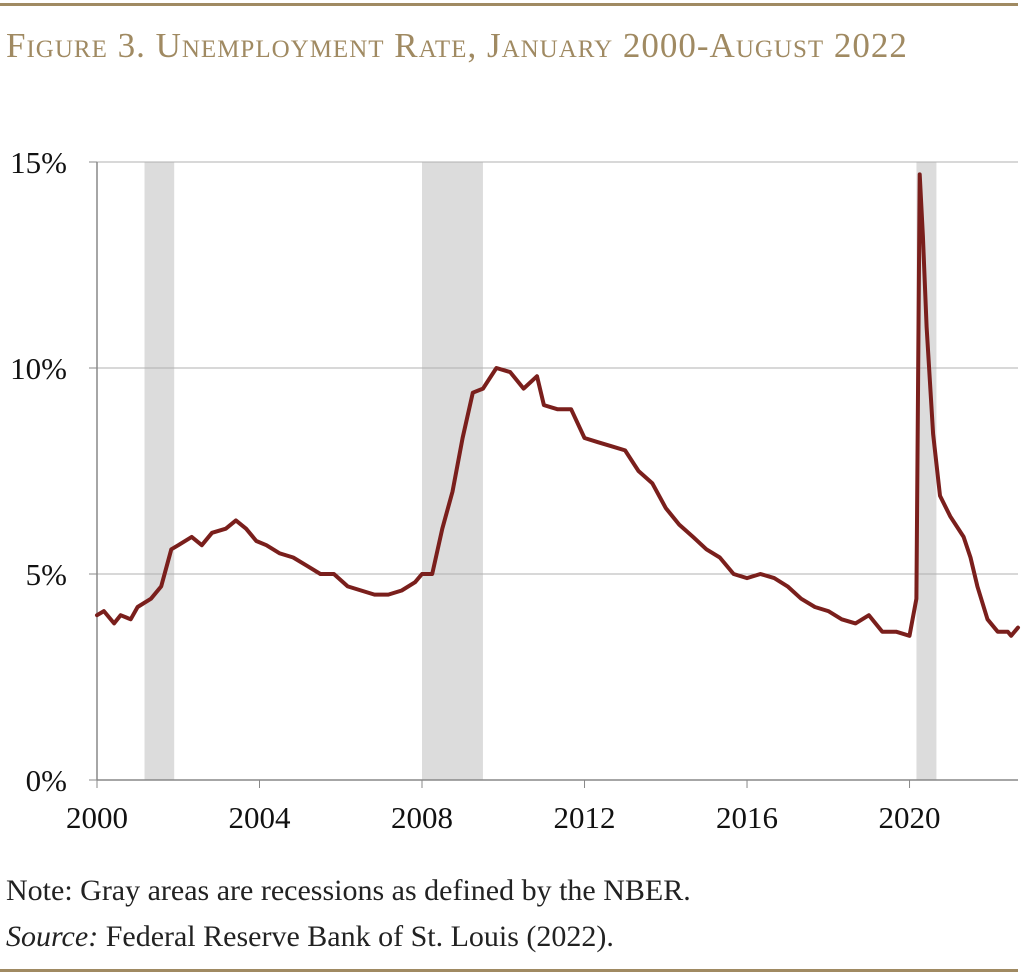 The height and width of the screenshot is (980, 1024). I want to click on x-tick-label: 2020, so click(910, 817).